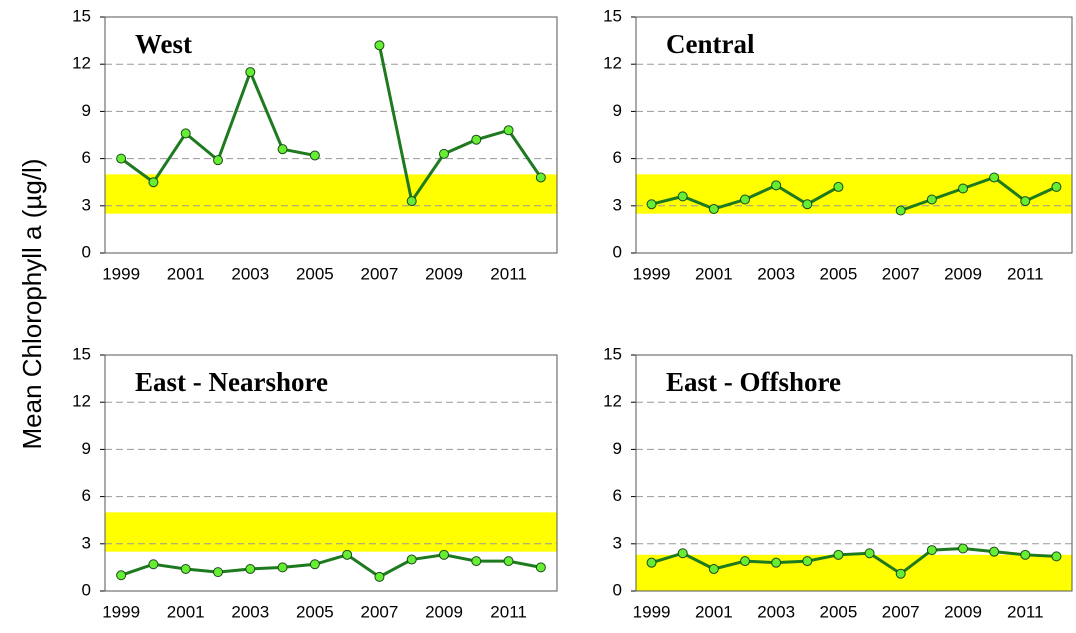 This screenshot has width=1076, height=633. I want to click on x-tick-label: 2001, so click(714, 611).